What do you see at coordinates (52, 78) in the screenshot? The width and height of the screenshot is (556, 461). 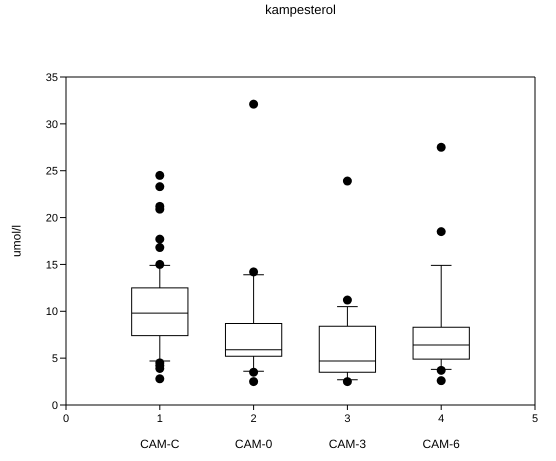 I see `y-tick-label: 35` at bounding box center [52, 78].